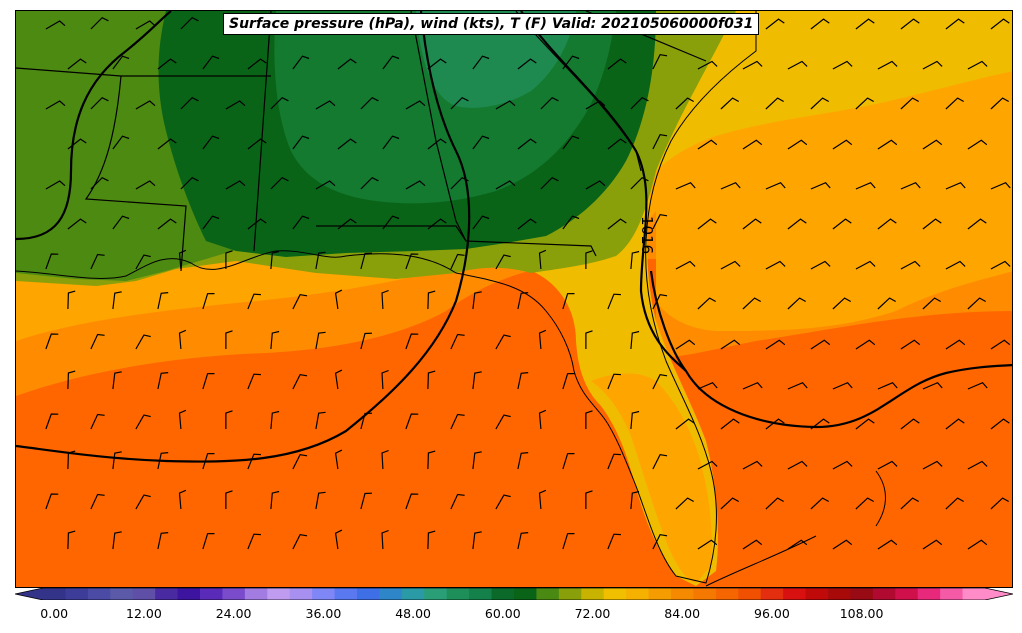 The image size is (1022, 633). What do you see at coordinates (502, 613) in the screenshot?
I see `colorbar-tick-label: 60.00` at bounding box center [502, 613].